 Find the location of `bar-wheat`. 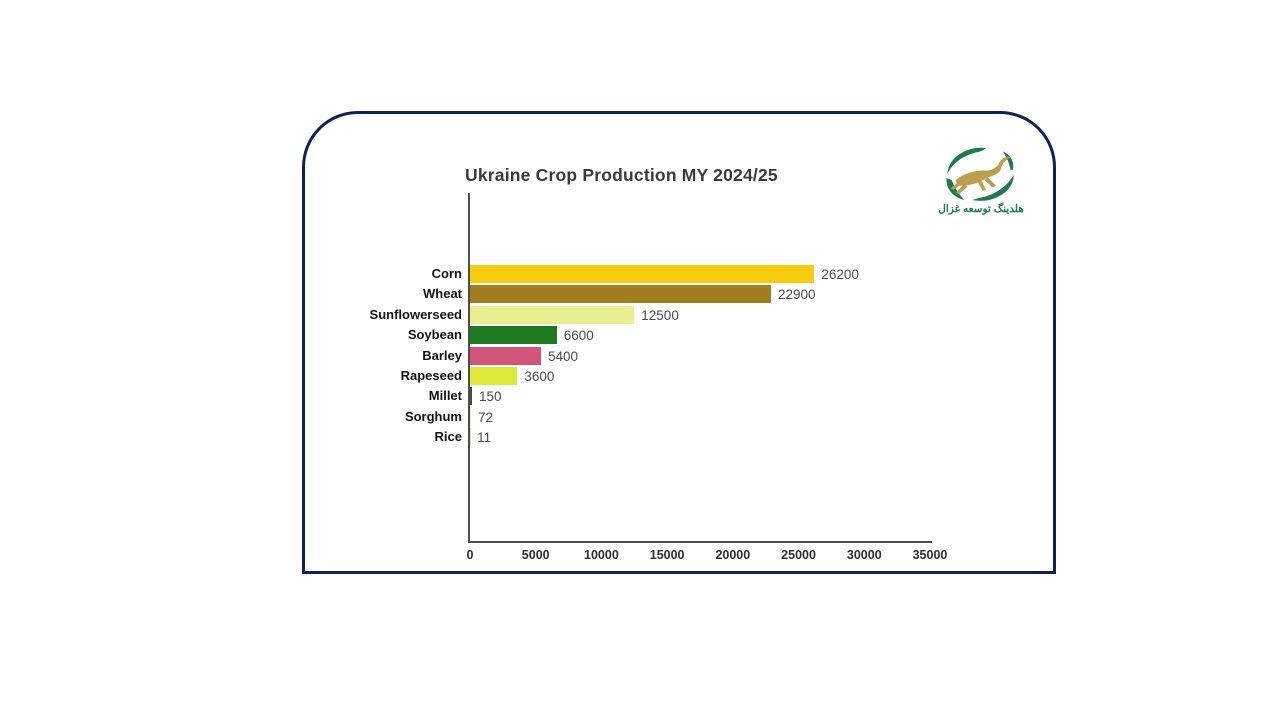

bar-wheat is located at coordinates (620, 294).